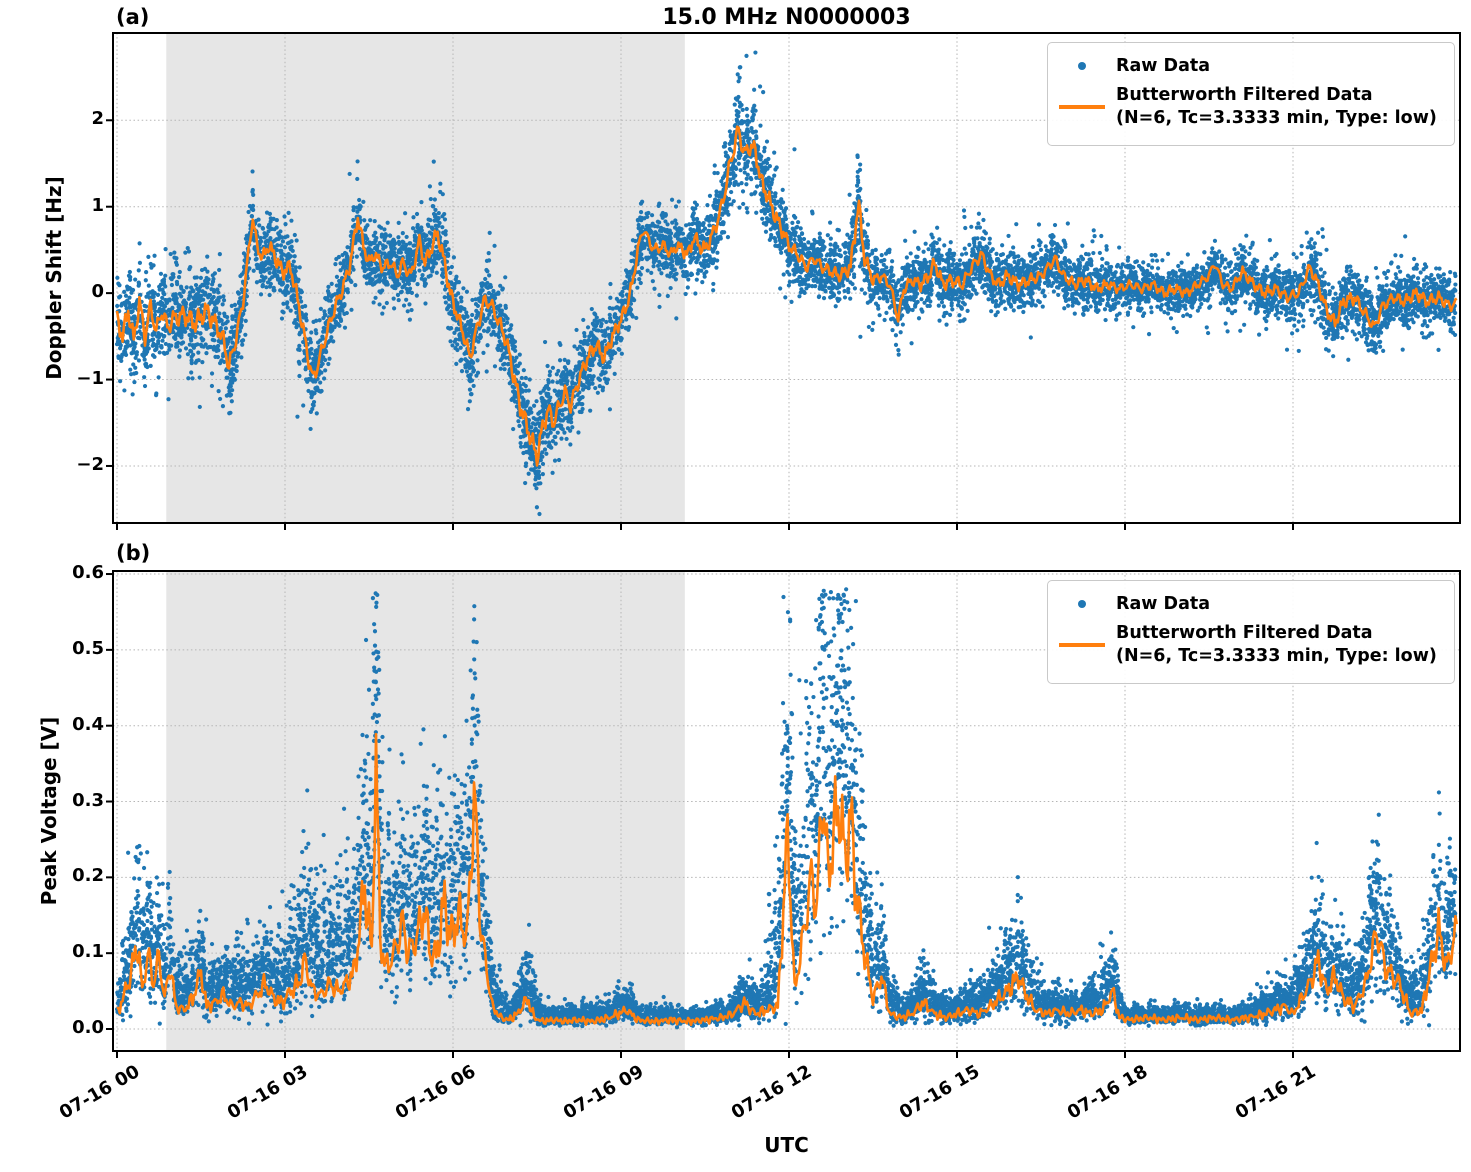 Image resolution: width=1471 pixels, height=1172 pixels. I want to click on ytick-label: 0.4, so click(88, 724).